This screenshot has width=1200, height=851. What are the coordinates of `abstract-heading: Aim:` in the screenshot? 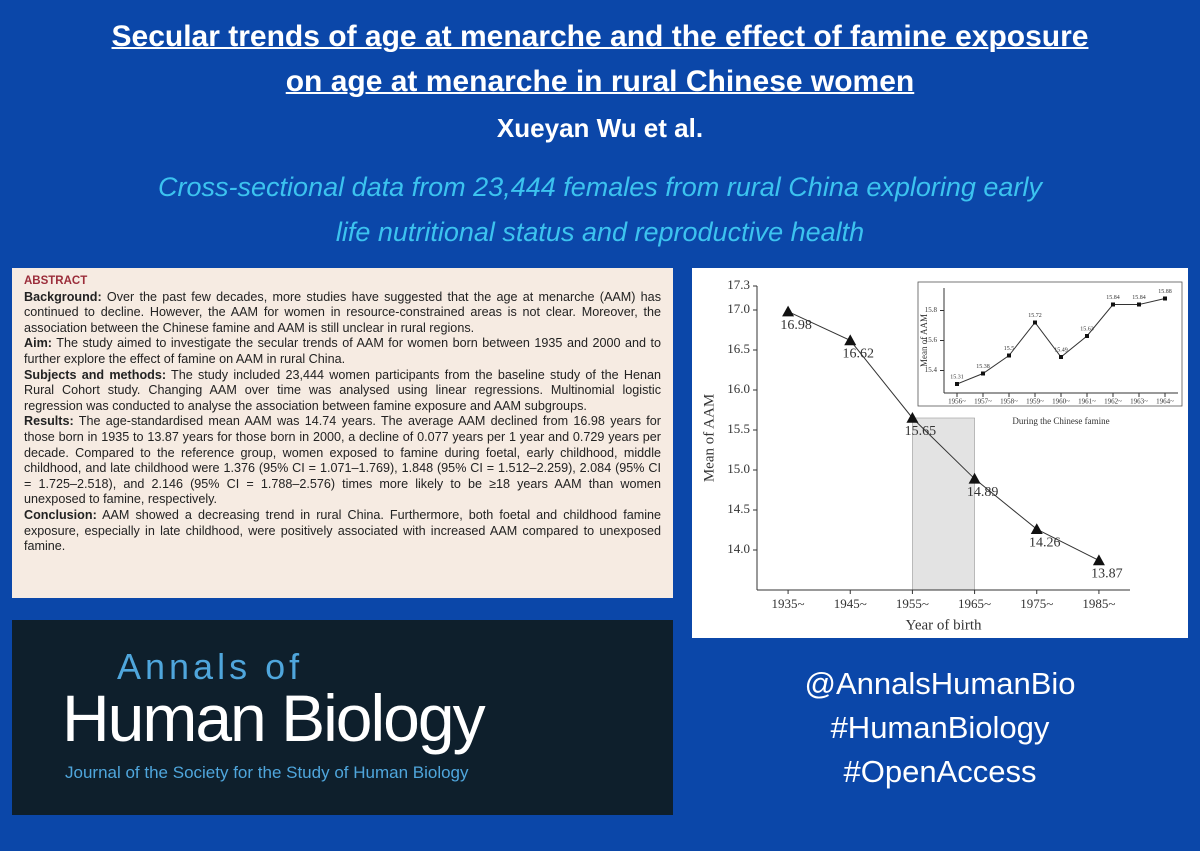 It's located at (38, 343).